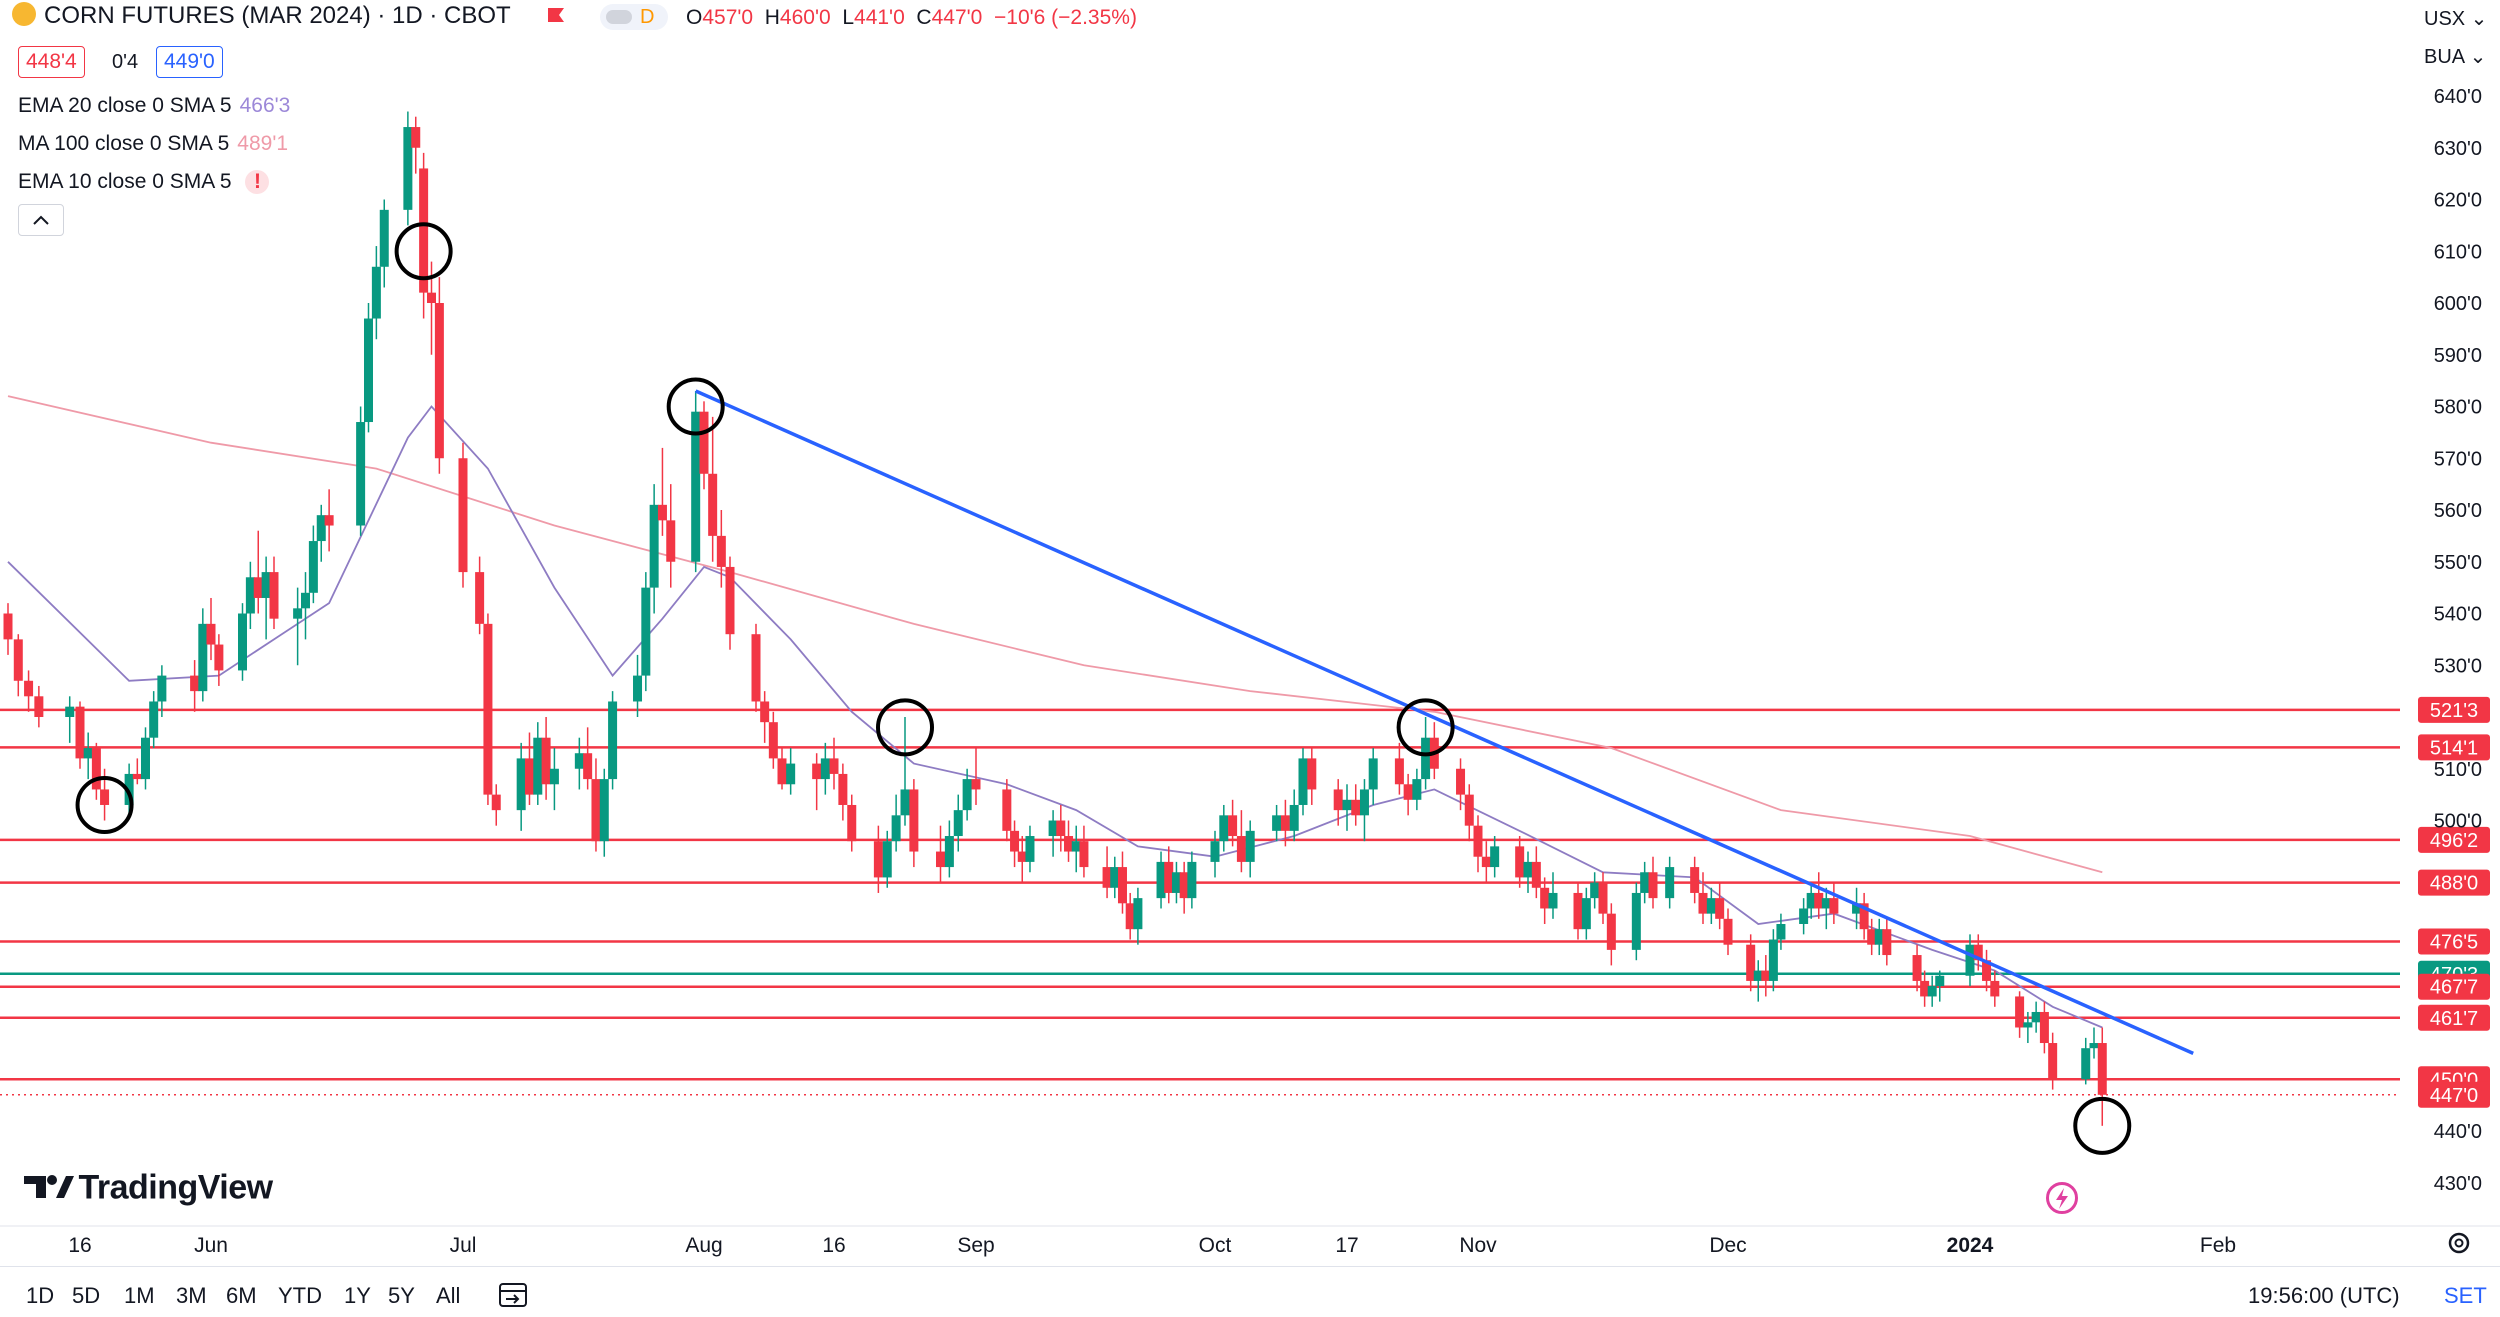  What do you see at coordinates (51, 62) in the screenshot?
I see `bid-price: 448'4` at bounding box center [51, 62].